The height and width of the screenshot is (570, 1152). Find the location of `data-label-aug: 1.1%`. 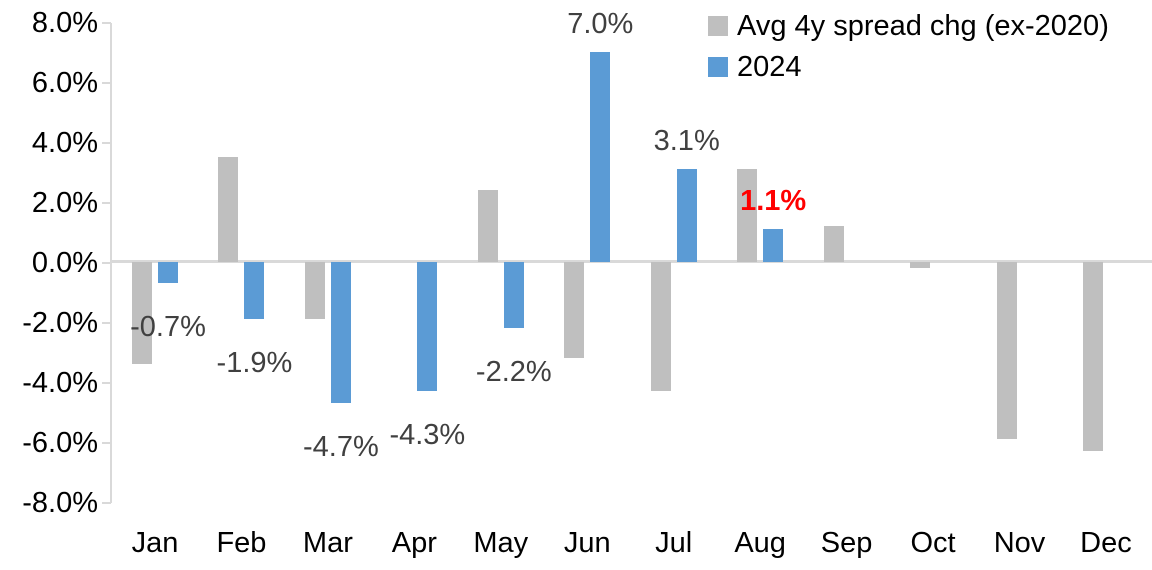

data-label-aug: 1.1% is located at coordinates (773, 201).